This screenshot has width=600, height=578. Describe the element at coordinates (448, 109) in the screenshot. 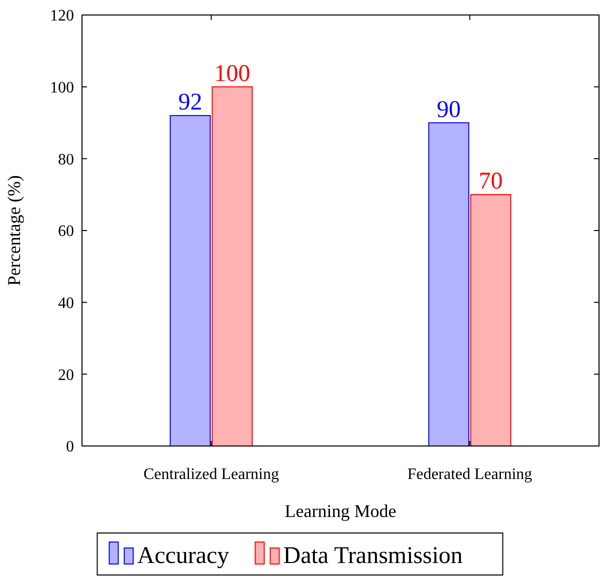

I see `data-label: 90` at that location.